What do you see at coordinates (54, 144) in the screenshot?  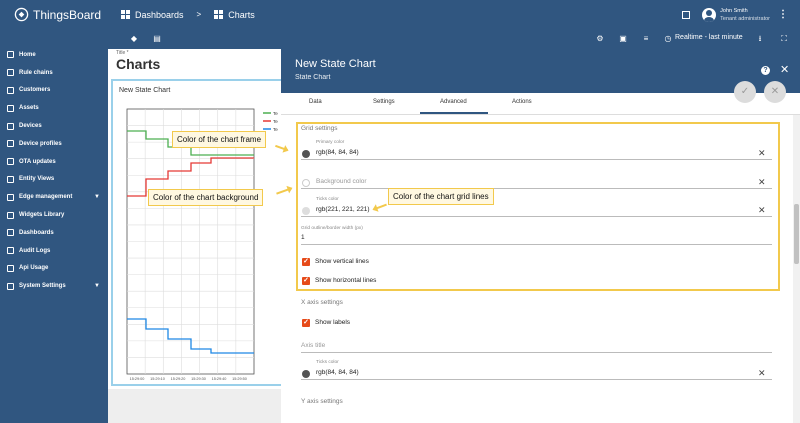 I see `sidebar-item-device-profiles: Device profiles` at bounding box center [54, 144].